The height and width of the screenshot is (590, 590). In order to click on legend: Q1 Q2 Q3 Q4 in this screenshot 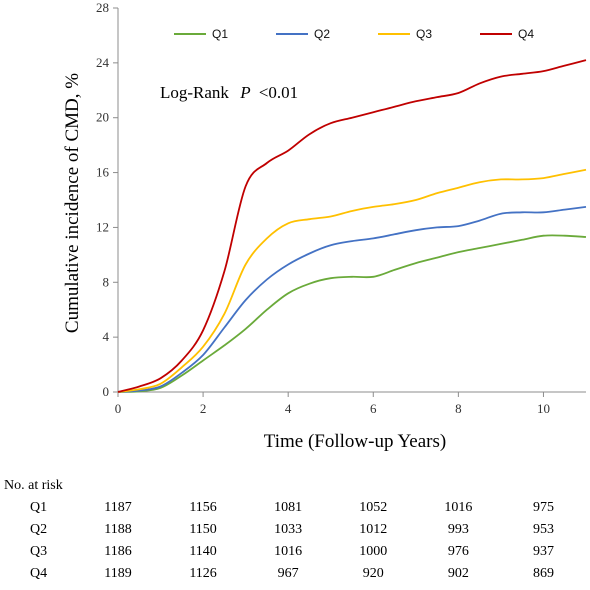, I will do `click(354, 34)`.